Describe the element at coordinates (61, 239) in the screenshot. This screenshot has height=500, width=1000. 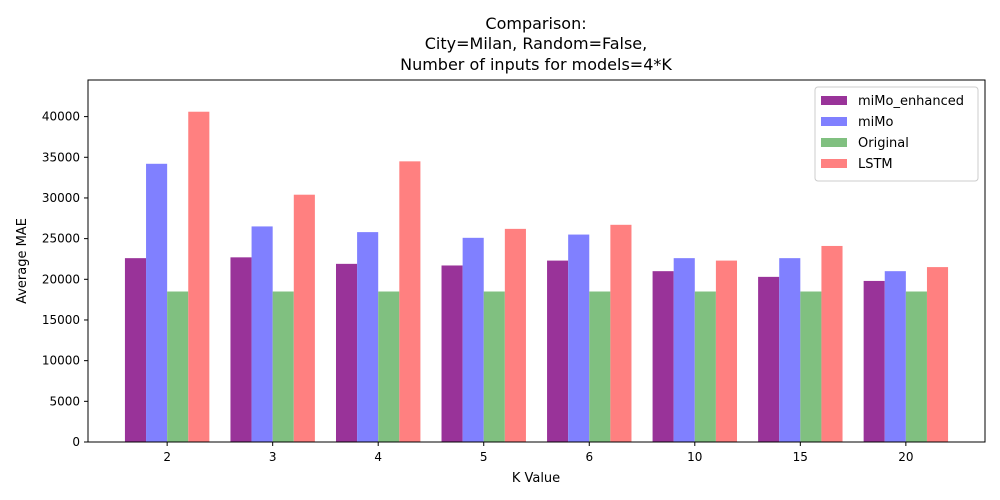
I see `y-tick-label: 25000` at that location.